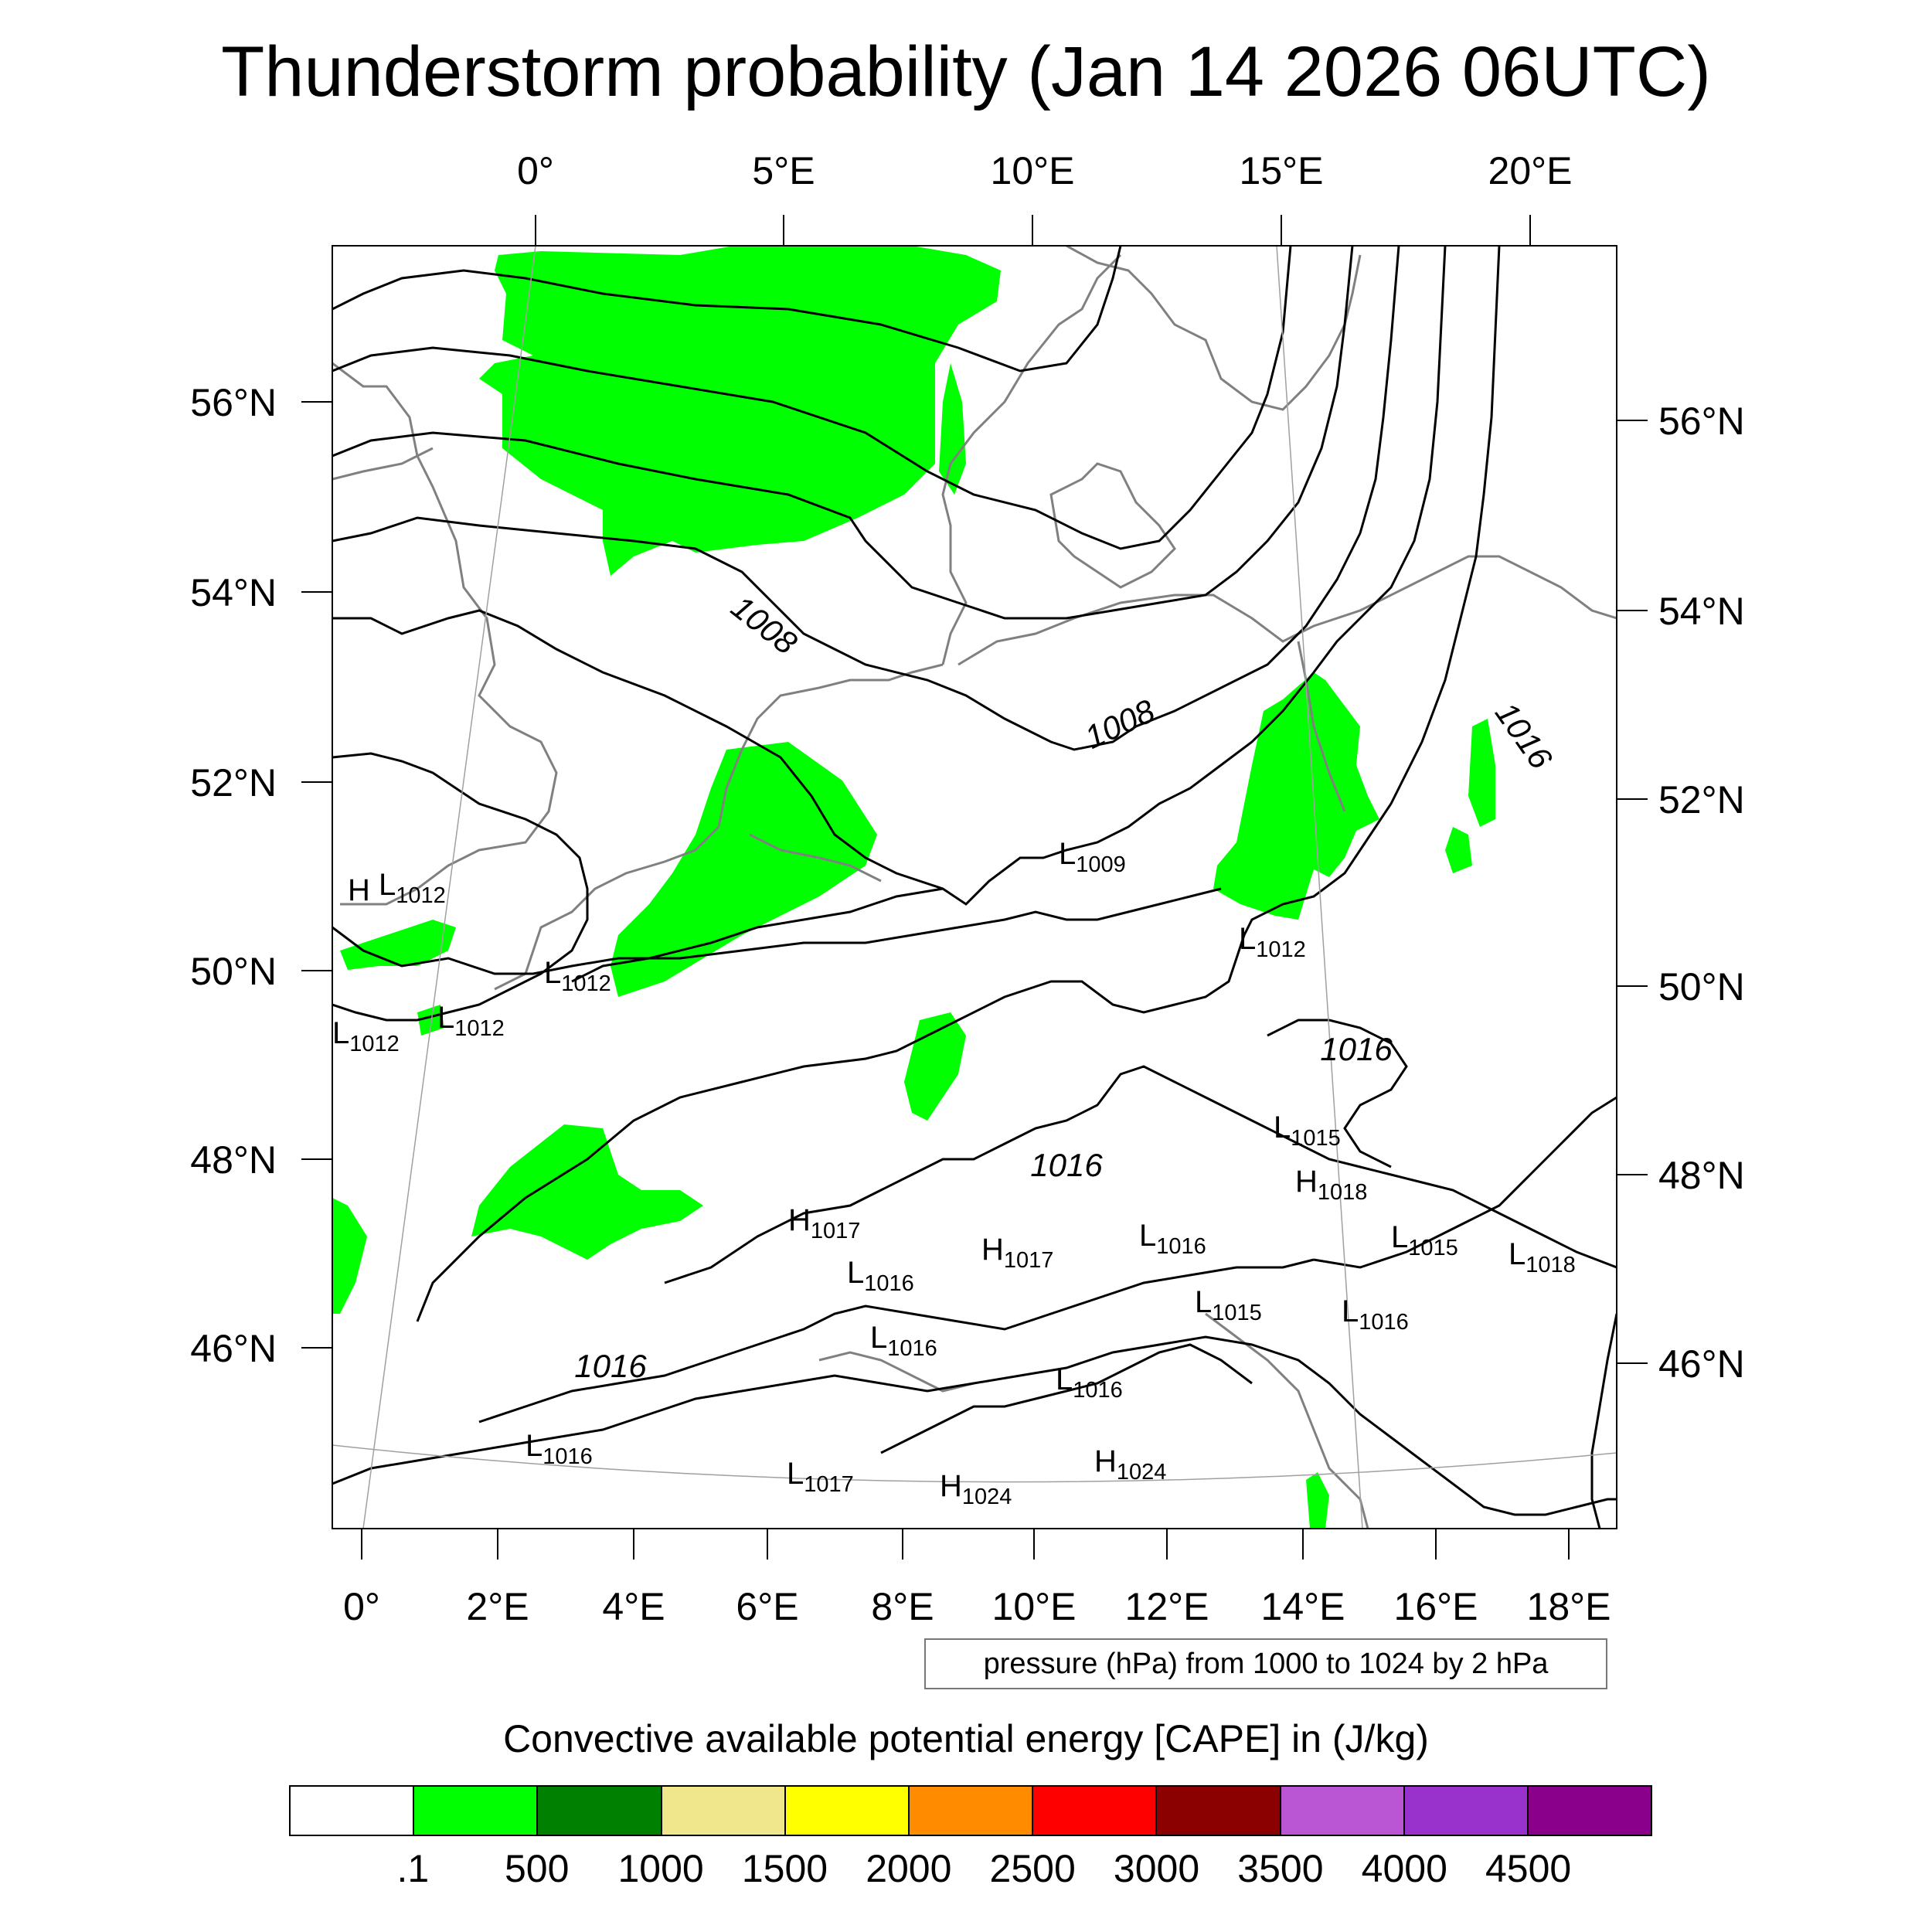  I want to click on bottom-lon-label: 2°E, so click(498, 1607).